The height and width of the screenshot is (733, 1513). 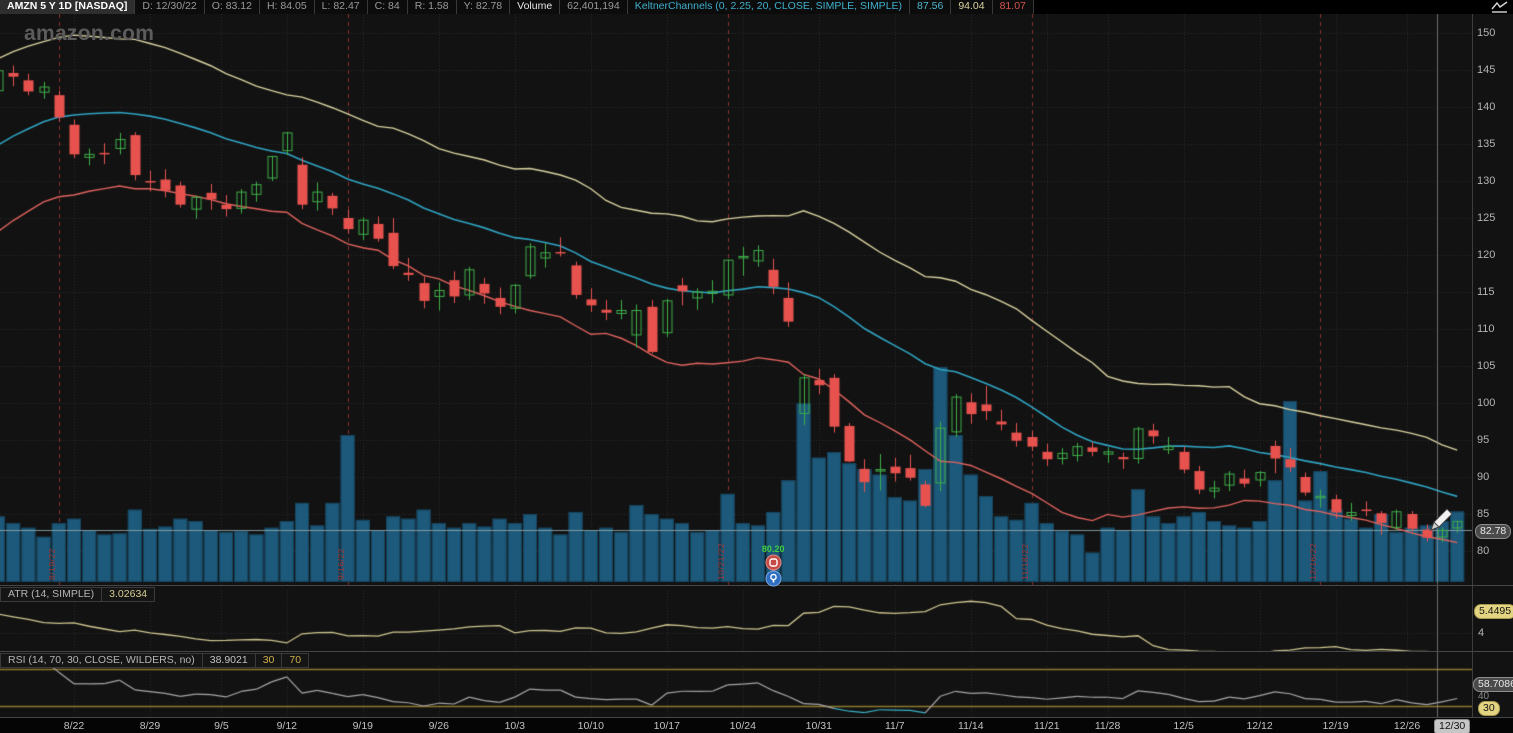 What do you see at coordinates (1493, 531) in the screenshot?
I see `price-crosshair-bubble: 82.78` at bounding box center [1493, 531].